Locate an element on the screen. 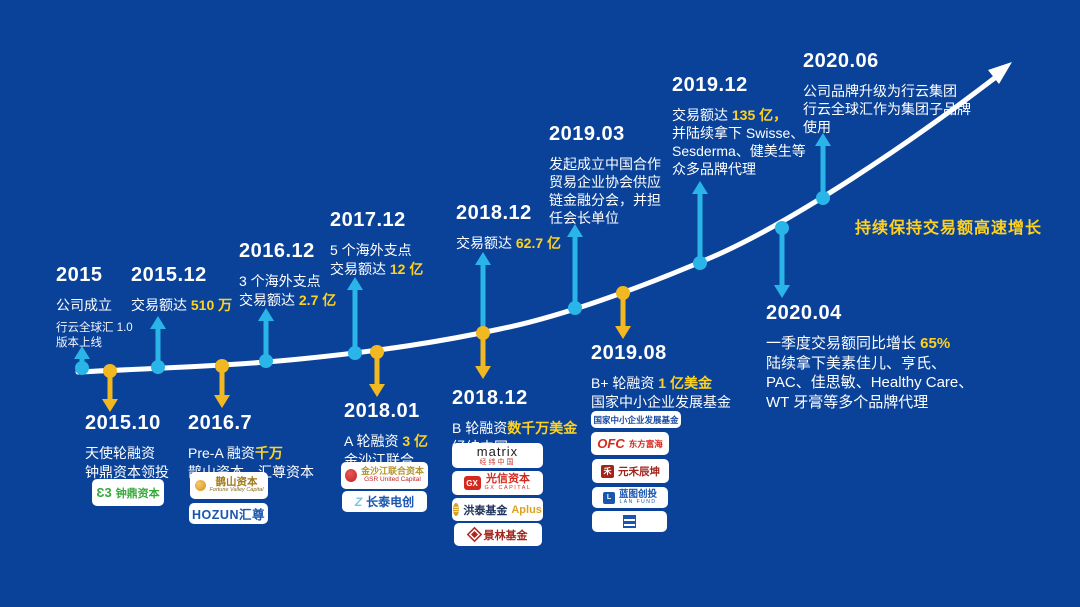 This screenshot has height=607, width=1080. logo-queshan-capital: 鹊山资本 Fortune Valley Capital is located at coordinates (229, 485).